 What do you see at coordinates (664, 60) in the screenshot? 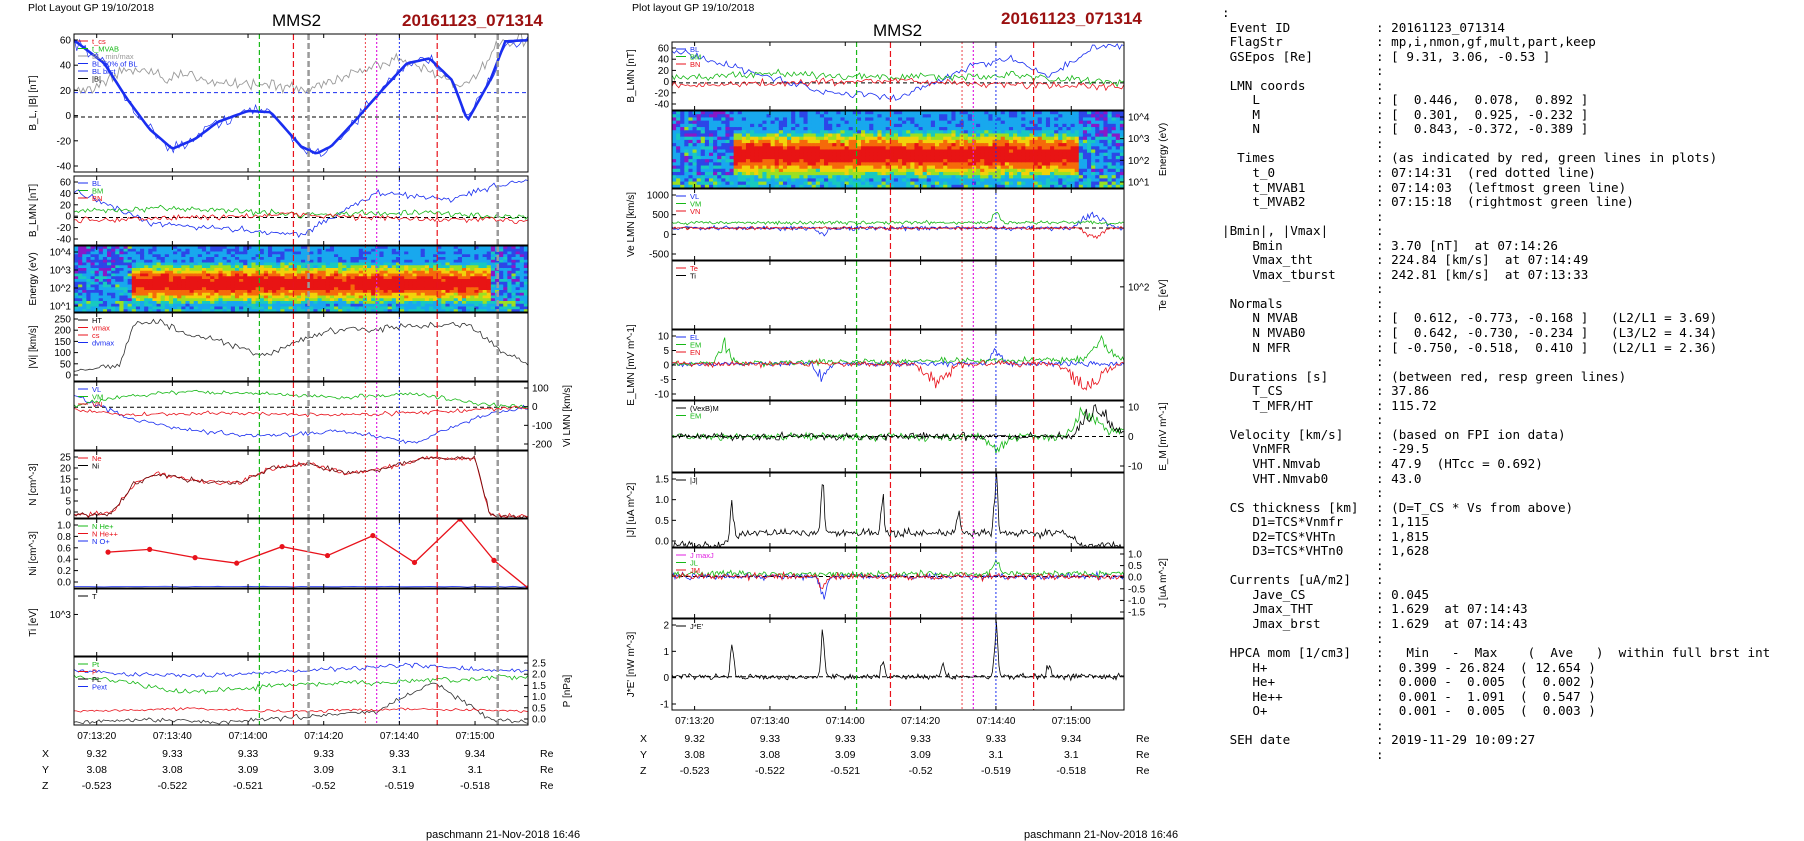
I see `y-tick-label: 40` at bounding box center [664, 60].